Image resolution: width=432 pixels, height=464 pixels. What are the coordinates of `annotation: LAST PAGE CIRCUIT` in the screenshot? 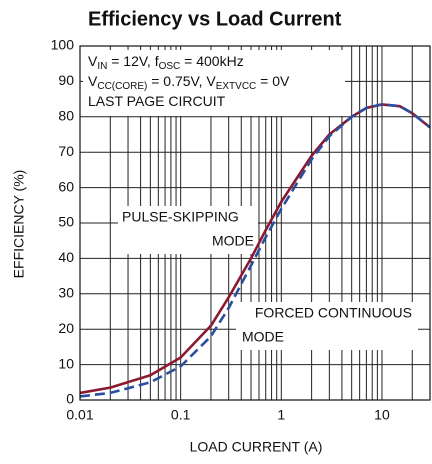 It's located at (157, 101).